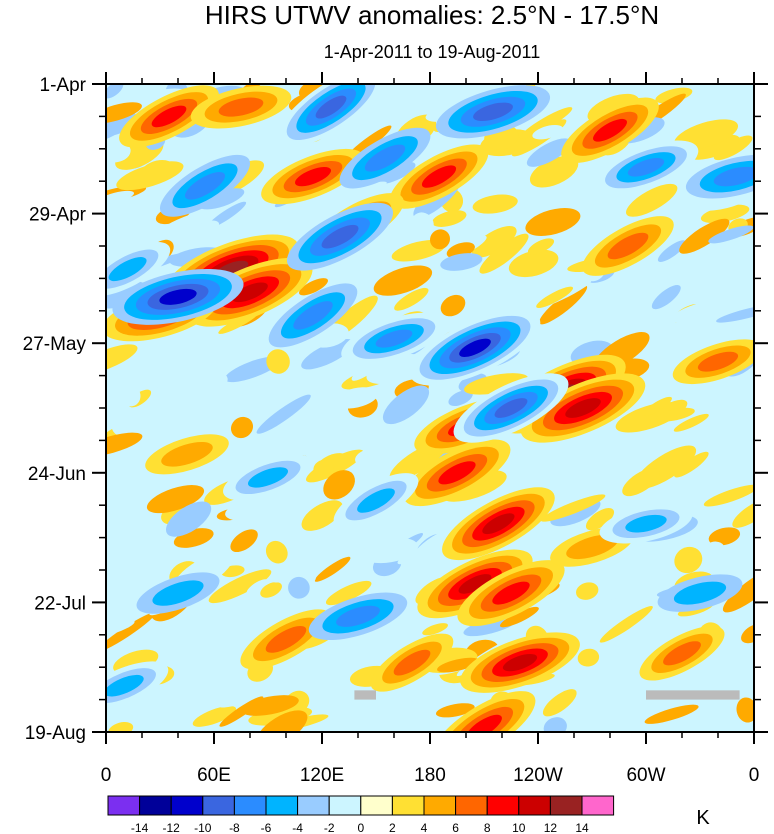  I want to click on missing-data-patch, so click(693, 695).